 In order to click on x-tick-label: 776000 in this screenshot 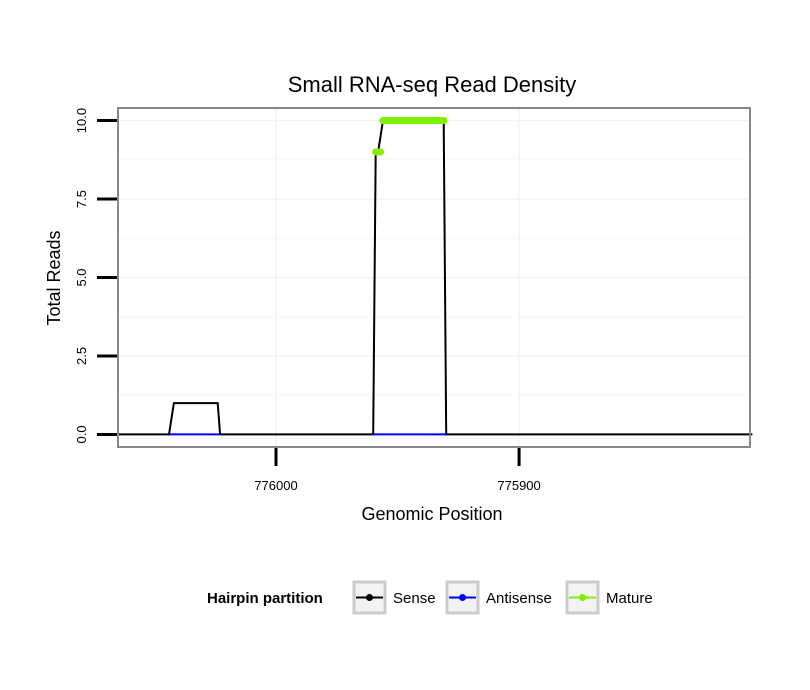, I will do `click(275, 485)`.